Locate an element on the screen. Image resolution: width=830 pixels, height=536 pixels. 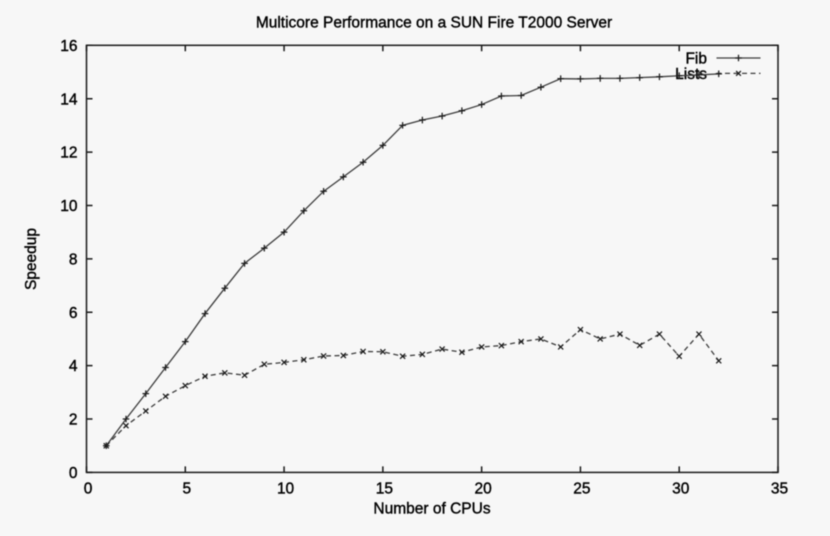
svg-text: 2 is located at coordinates (73, 420).